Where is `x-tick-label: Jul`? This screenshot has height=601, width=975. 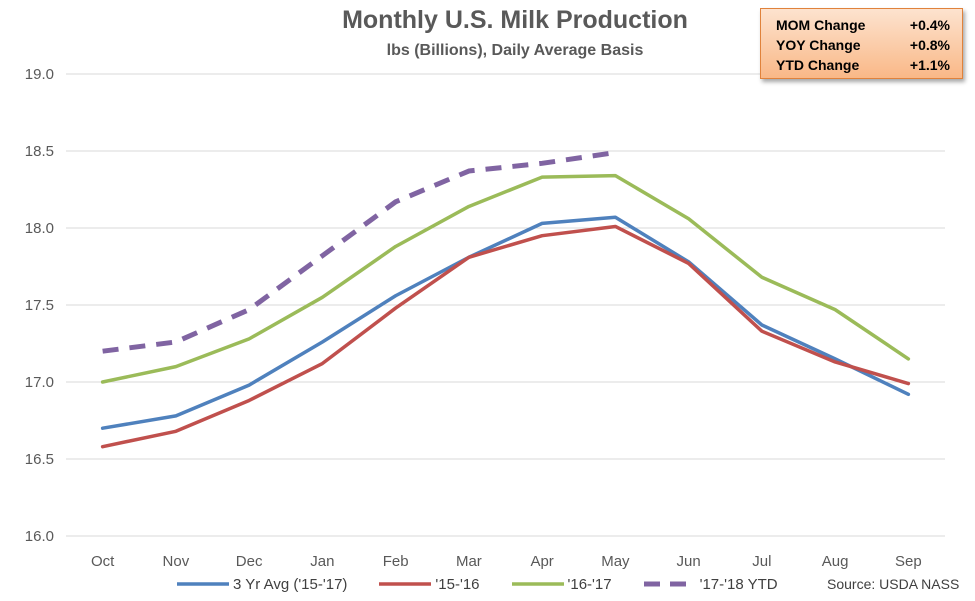 x-tick-label: Jul is located at coordinates (761, 561).